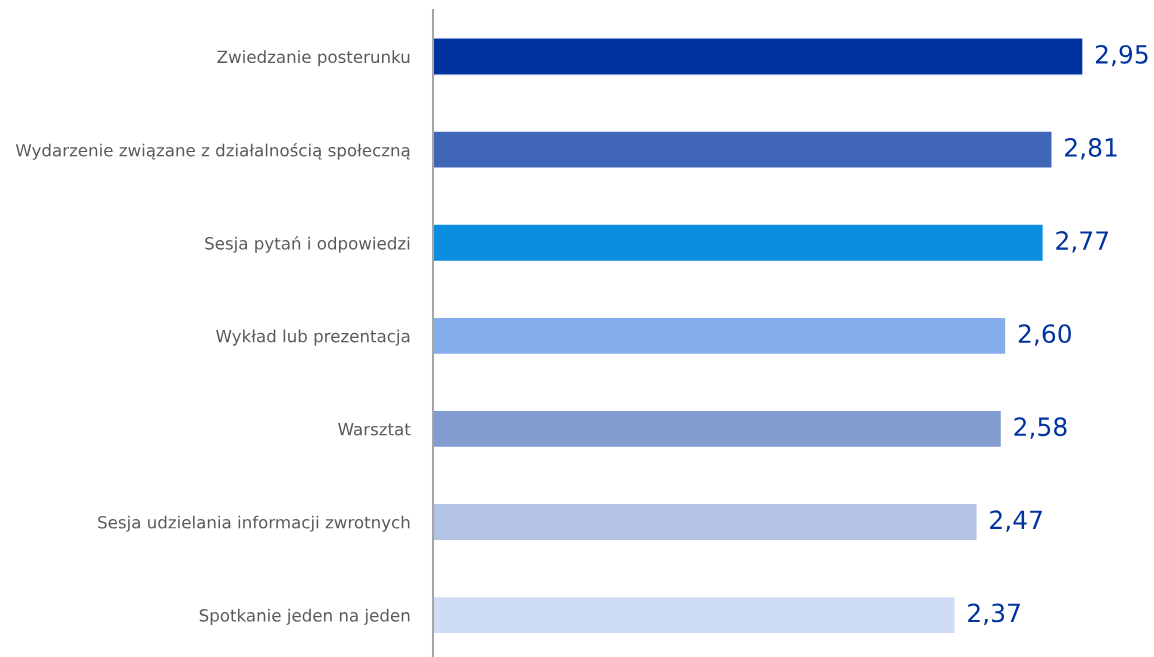 The image size is (1154, 657). What do you see at coordinates (1091, 148) in the screenshot?
I see `data-label: 2,81` at bounding box center [1091, 148].